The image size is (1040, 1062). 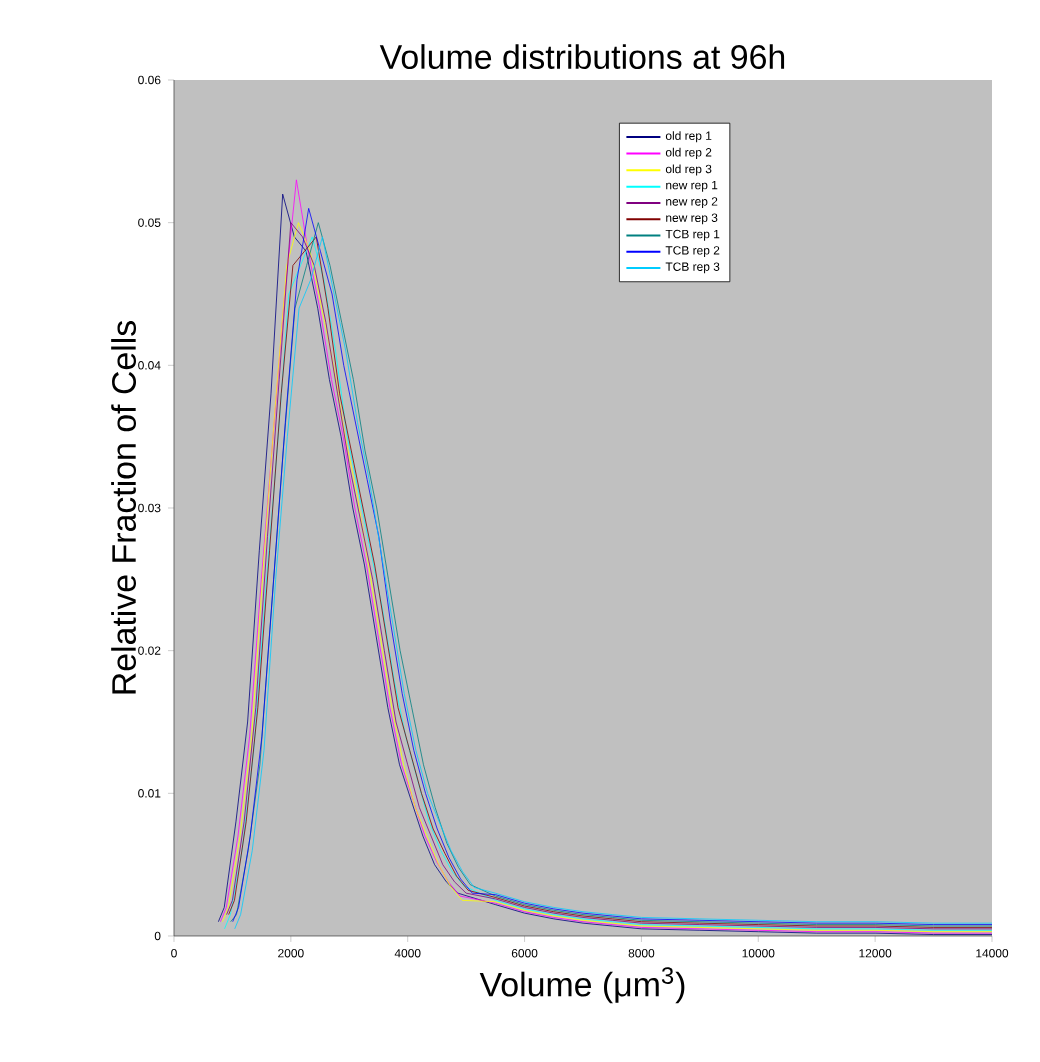 I want to click on x-axis-title: Volume (μm$^{3}$), so click(x=582, y=985).